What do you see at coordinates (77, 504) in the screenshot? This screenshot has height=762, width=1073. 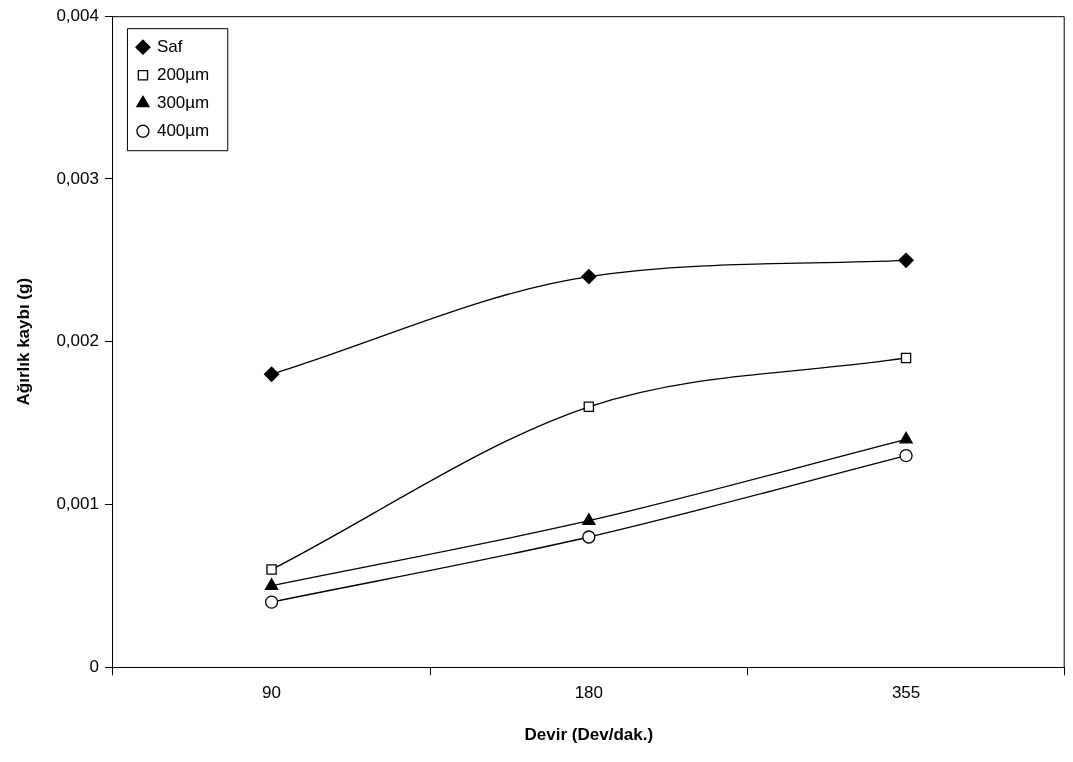 I see `y-tick-label: 0,001` at bounding box center [77, 504].